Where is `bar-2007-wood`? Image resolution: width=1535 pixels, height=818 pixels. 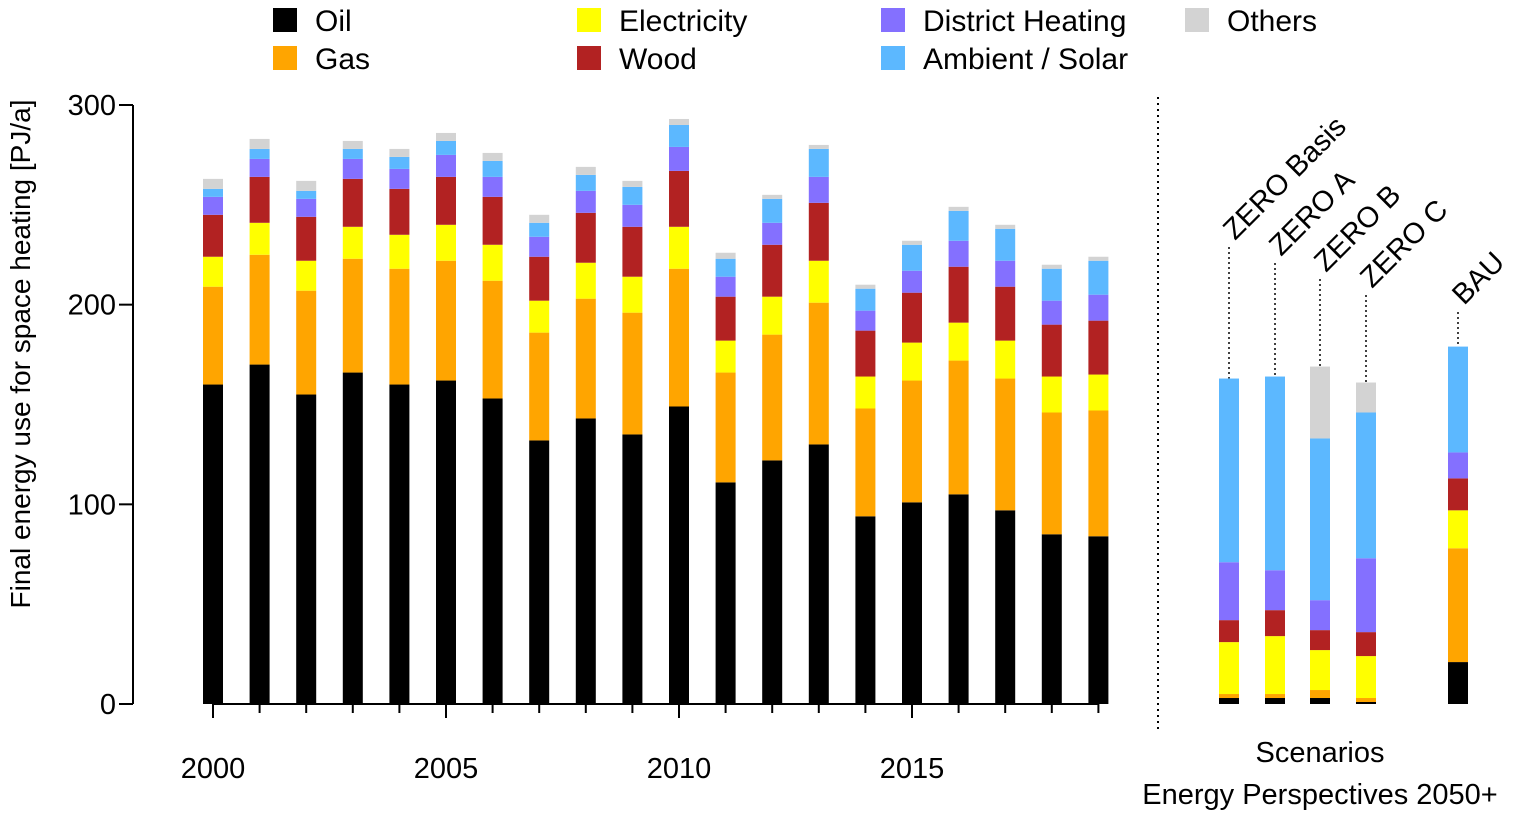
bar-2007-wood is located at coordinates (539, 278).